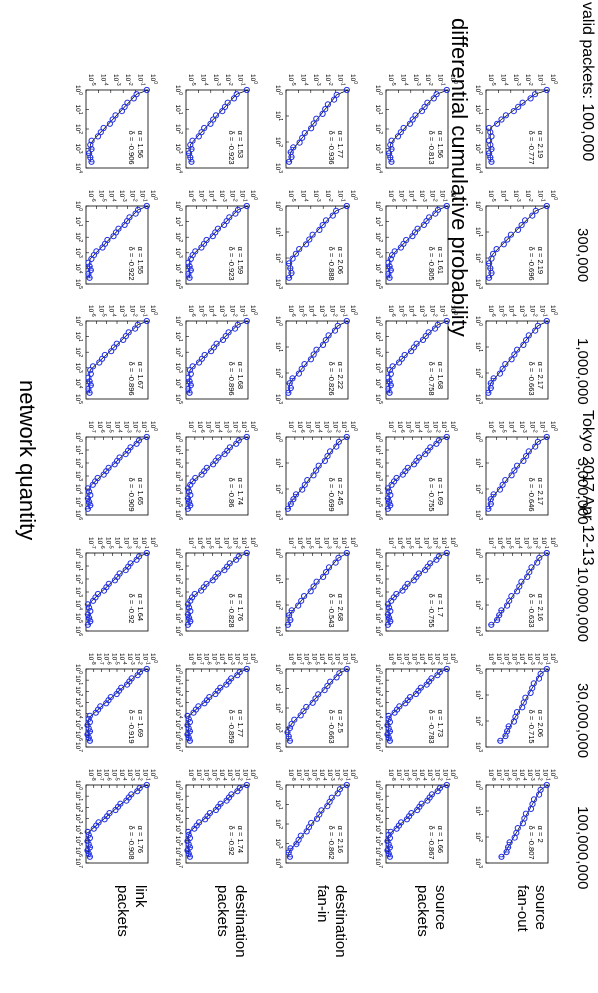 The width and height of the screenshot is (598, 993). What do you see at coordinates (340, 491) in the screenshot?
I see `alpha-label: α = 2.45` at bounding box center [340, 491].